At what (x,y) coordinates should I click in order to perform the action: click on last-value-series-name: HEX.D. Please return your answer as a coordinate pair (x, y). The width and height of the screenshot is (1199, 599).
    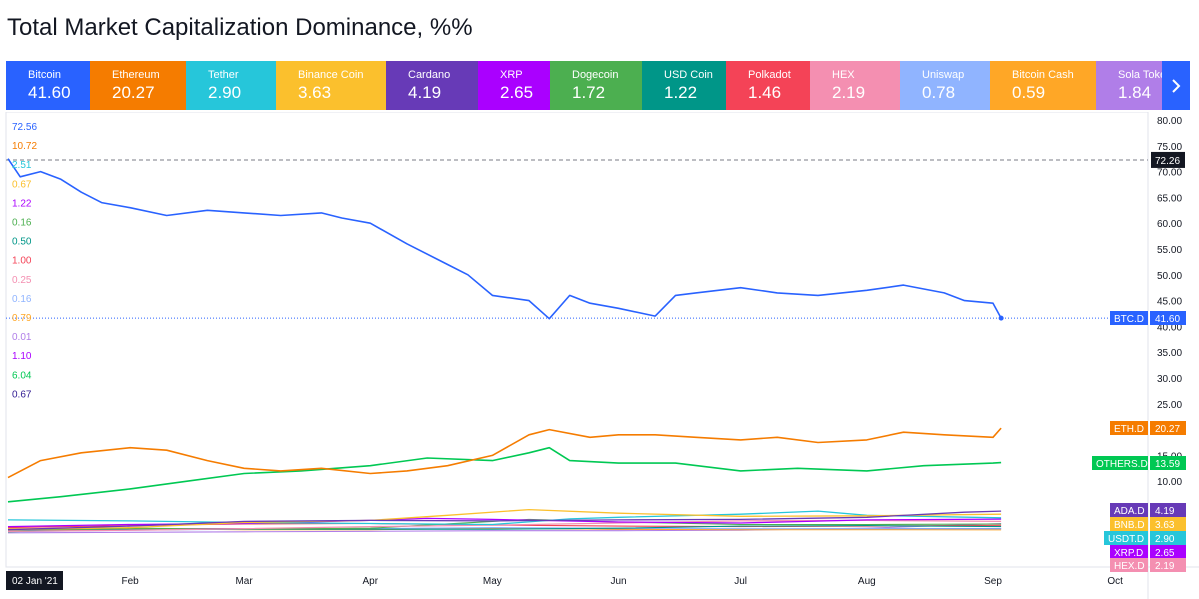
    Looking at the image, I should click on (1129, 566).